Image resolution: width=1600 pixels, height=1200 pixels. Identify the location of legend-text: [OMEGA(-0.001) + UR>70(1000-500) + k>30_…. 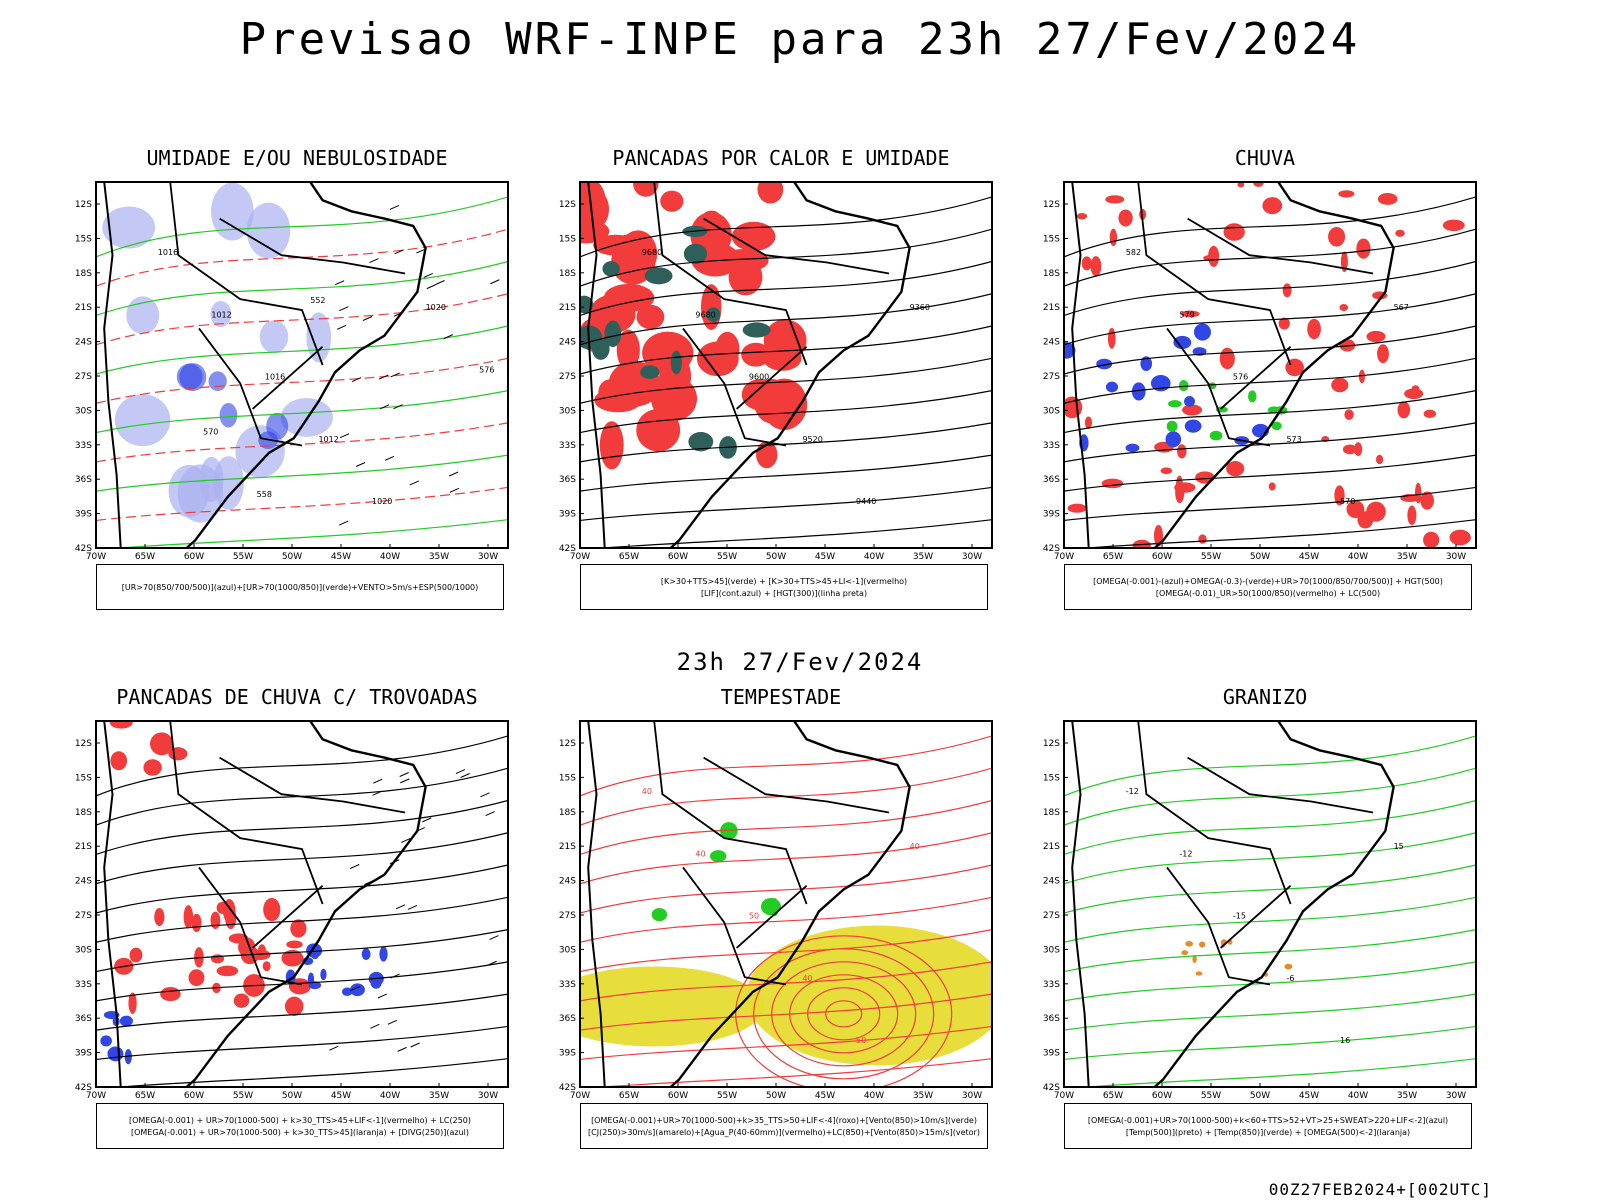
(300, 1120).